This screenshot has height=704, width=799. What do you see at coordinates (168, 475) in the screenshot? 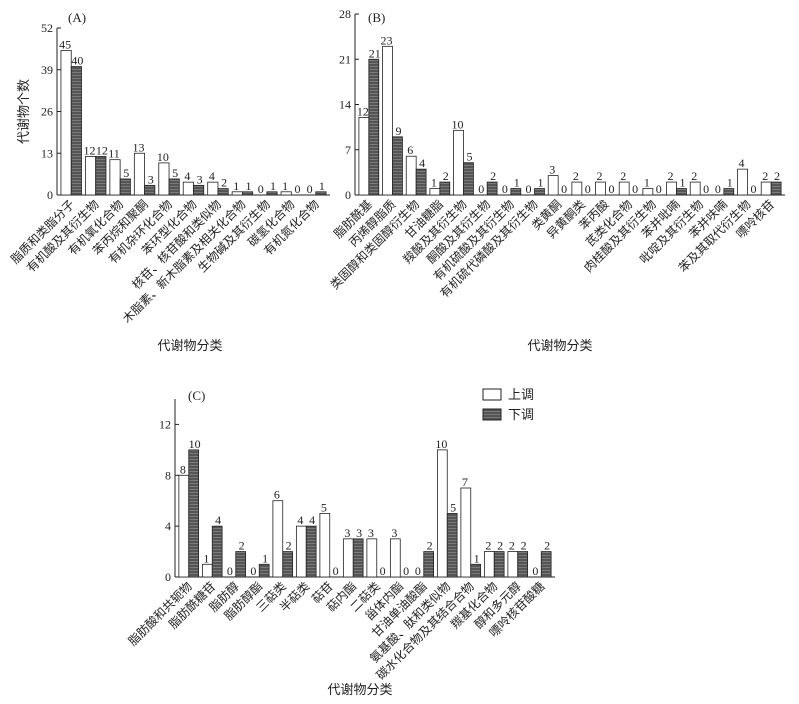
I see `y-tick-label: 8` at bounding box center [168, 475].